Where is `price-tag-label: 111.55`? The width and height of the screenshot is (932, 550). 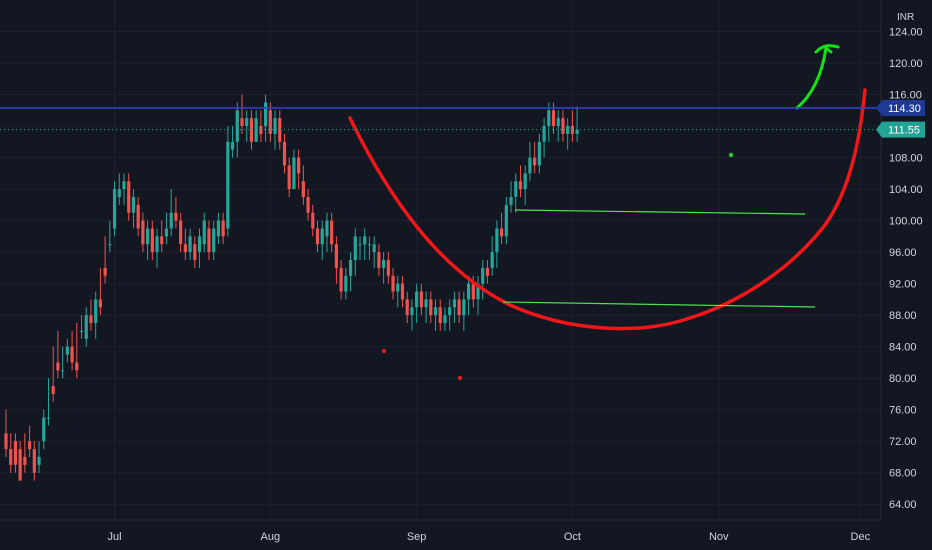 price-tag-label: 111.55 is located at coordinates (904, 131).